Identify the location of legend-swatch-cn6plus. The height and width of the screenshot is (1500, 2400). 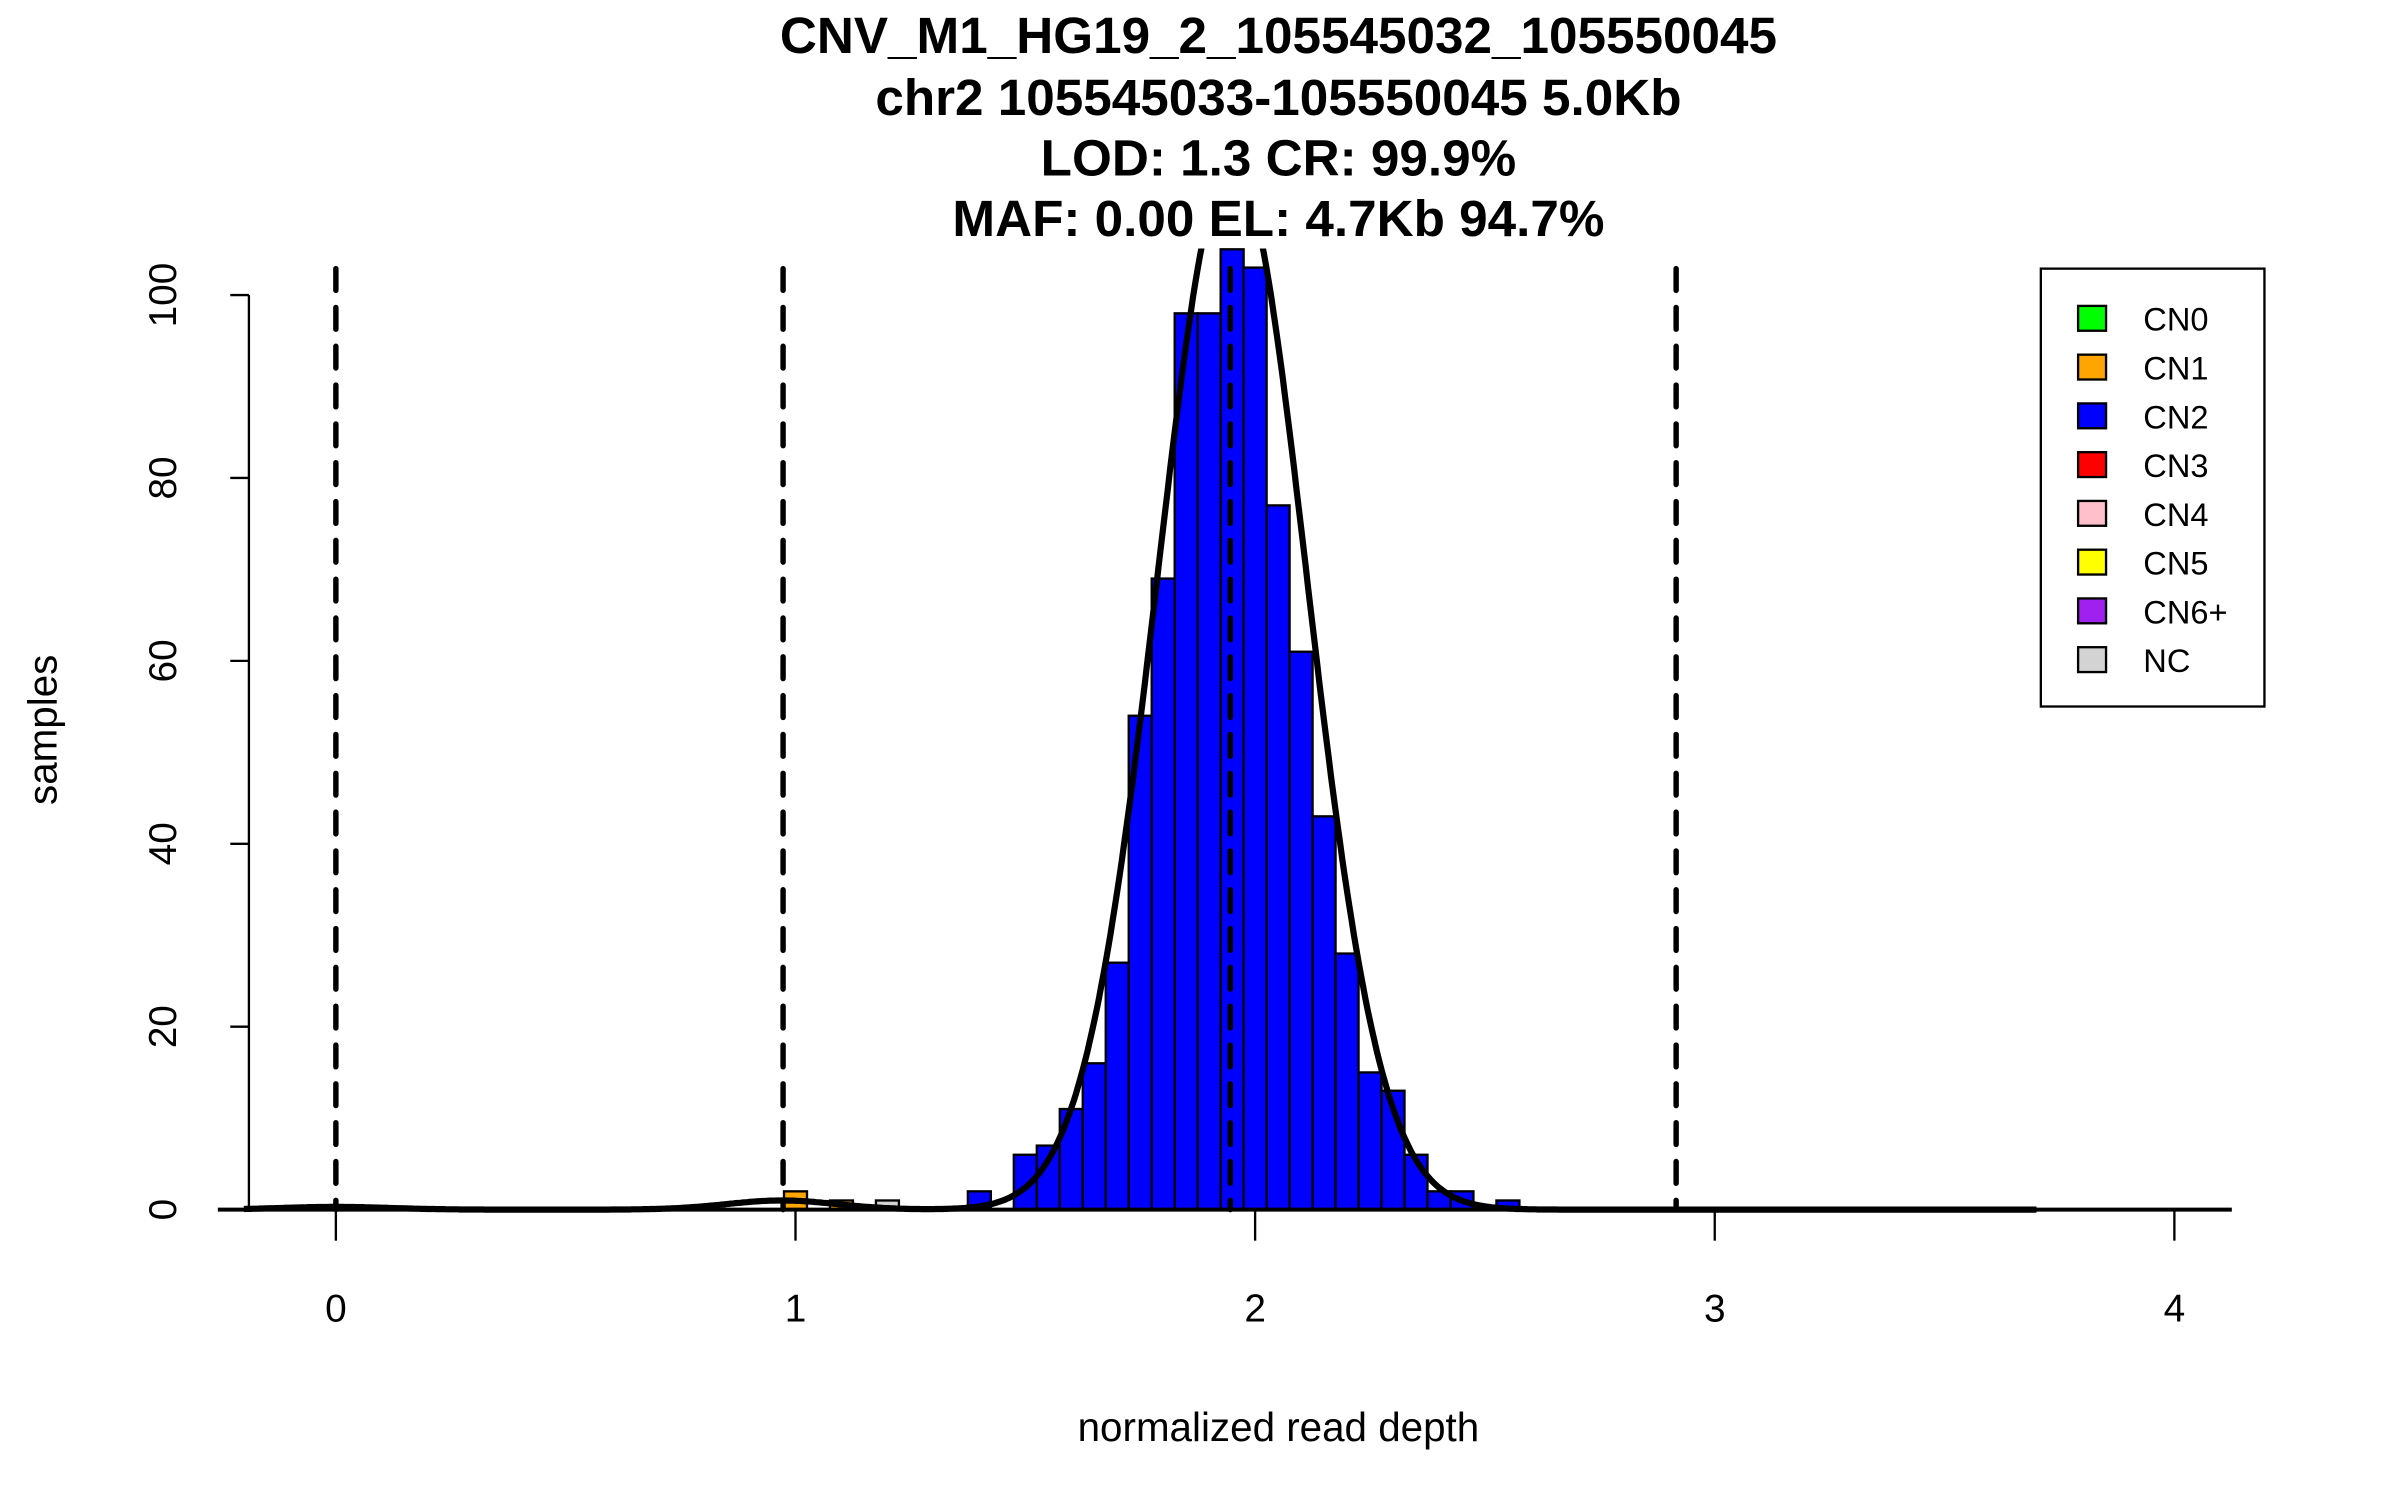
(2092, 611).